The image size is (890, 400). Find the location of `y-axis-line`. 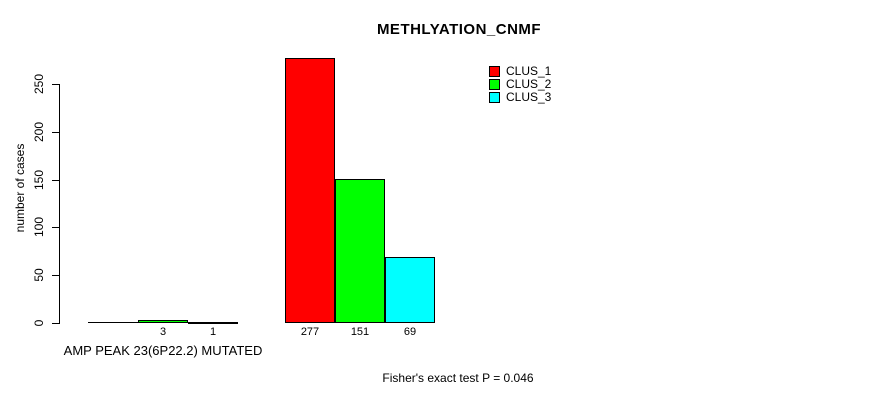

y-axis-line is located at coordinates (59, 204).